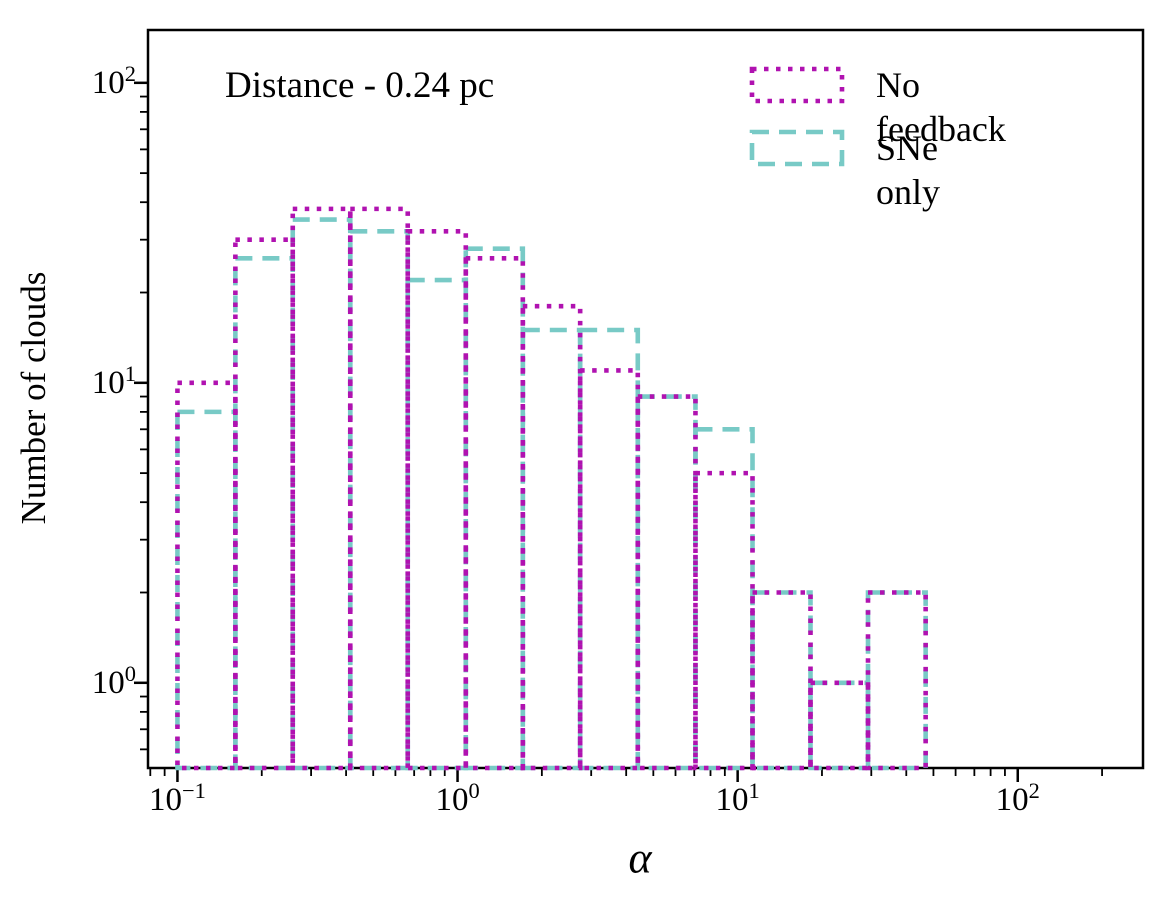  I want to click on legend-label-no-feedback: No feedback, so click(941, 107).